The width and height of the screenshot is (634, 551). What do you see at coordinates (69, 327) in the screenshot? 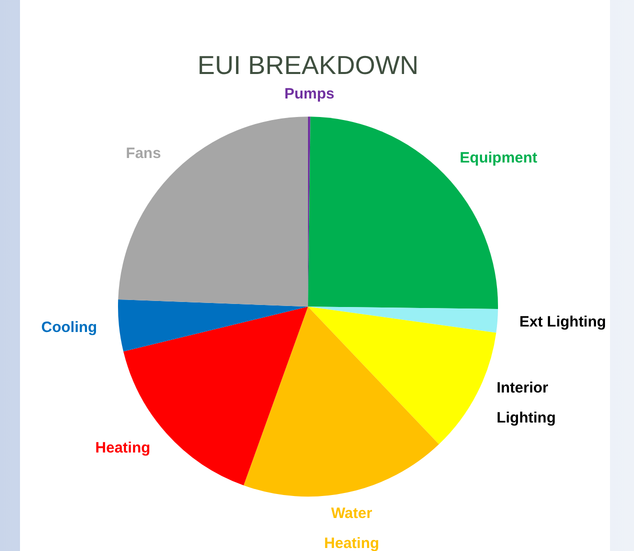
I see `slice-label: Cooling` at bounding box center [69, 327].